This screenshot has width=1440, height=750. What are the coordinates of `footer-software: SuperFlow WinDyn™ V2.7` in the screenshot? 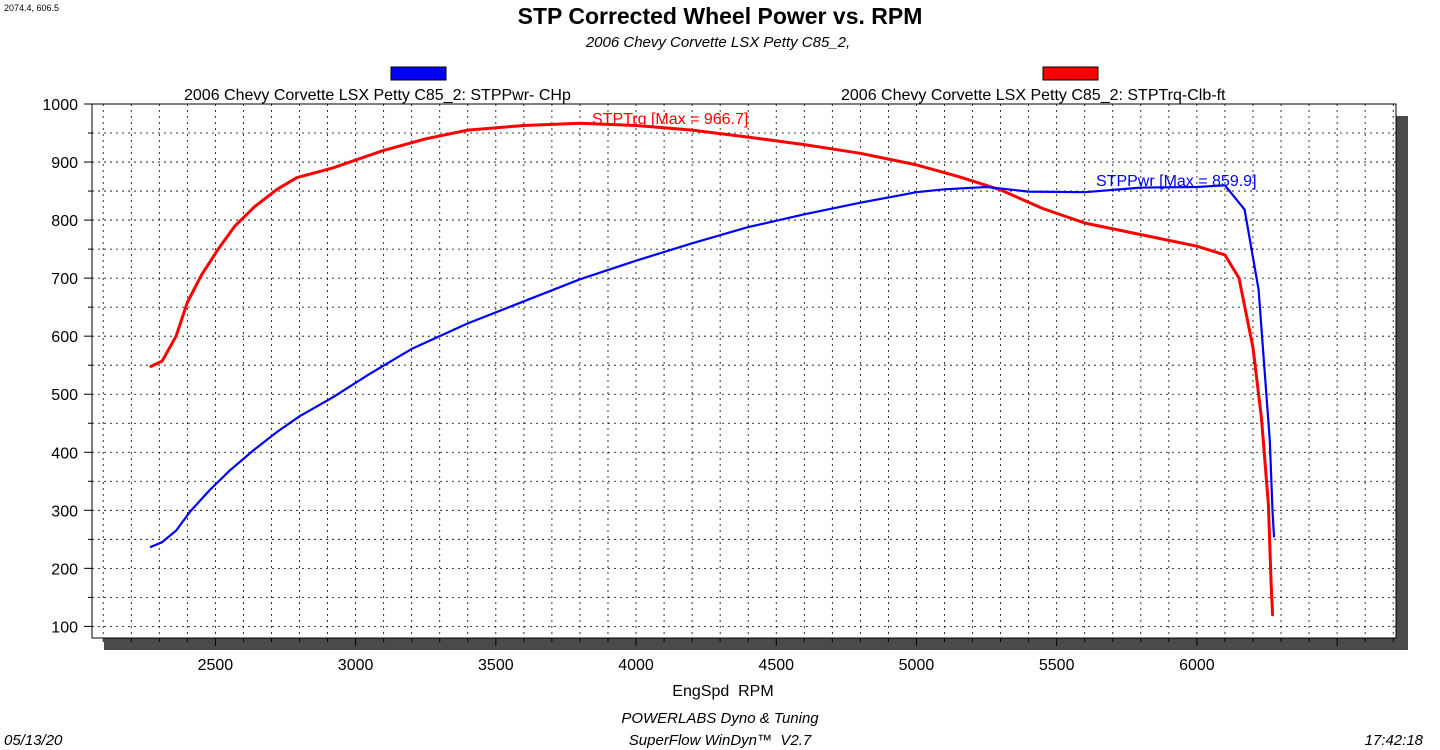 It's located at (720, 740).